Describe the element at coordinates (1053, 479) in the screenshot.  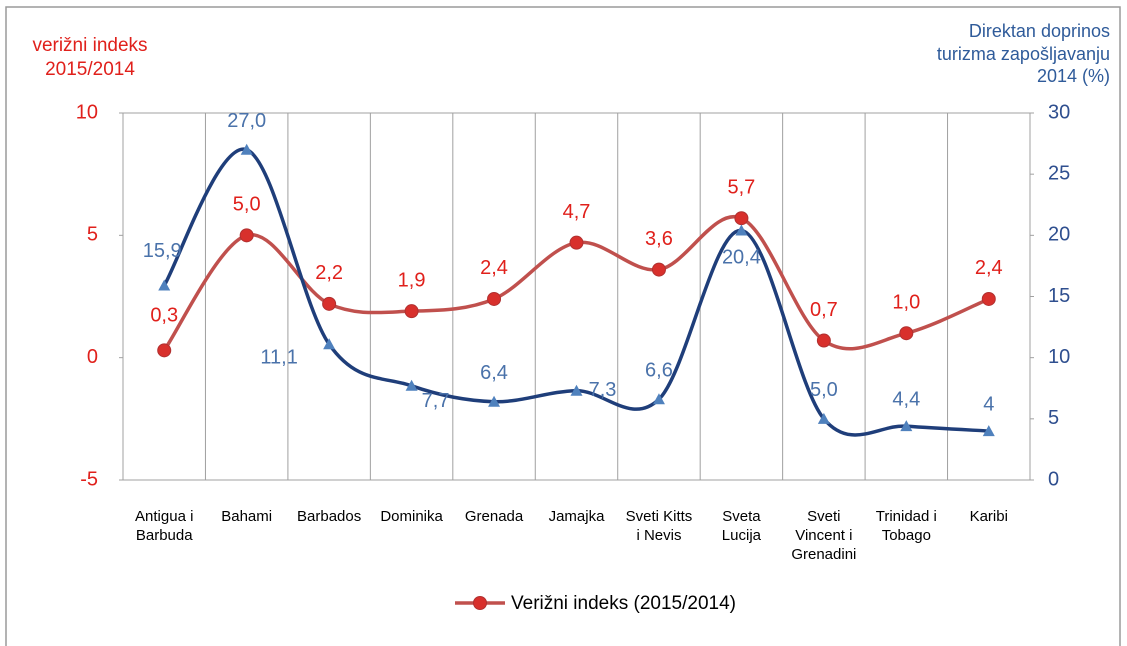
I see `y2-tick-label: 0` at that location.